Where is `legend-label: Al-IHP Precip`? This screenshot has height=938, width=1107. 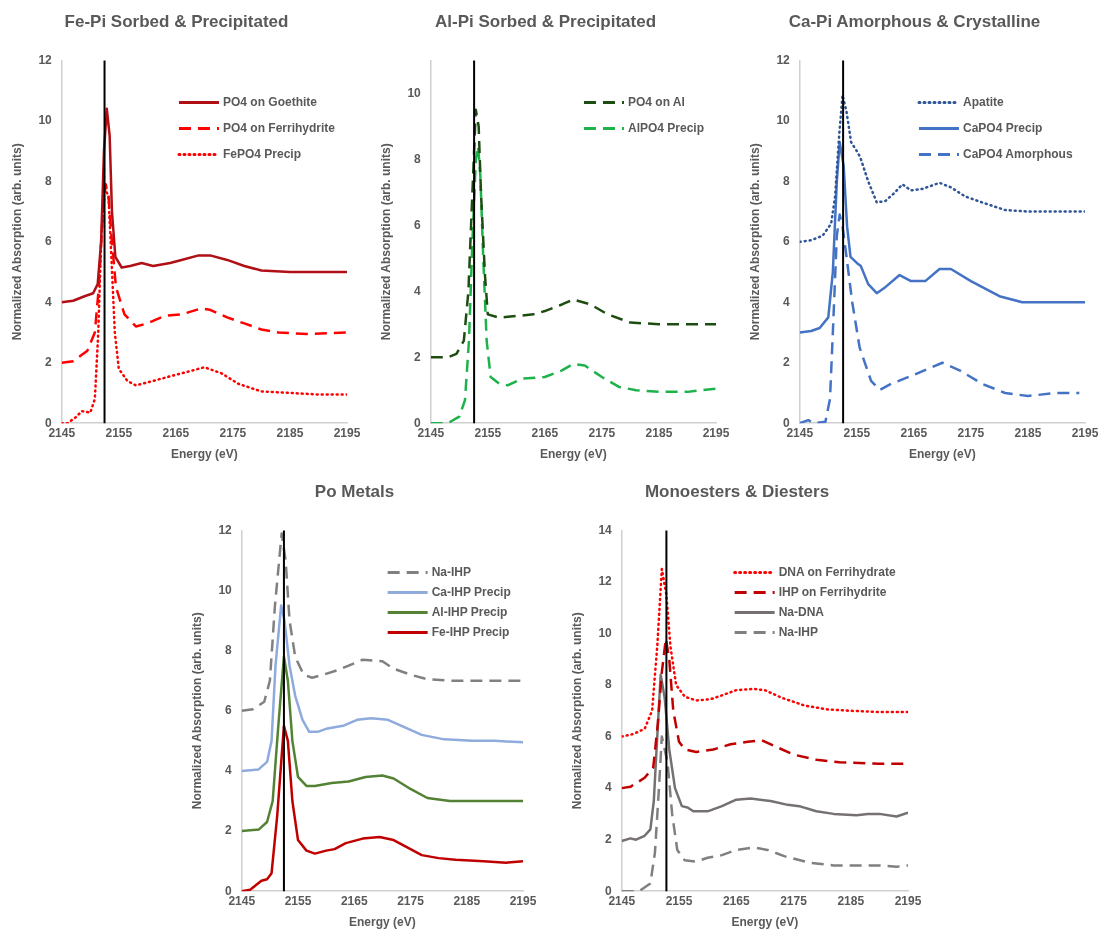
legend-label: Al-IHP Precip is located at coordinates (469, 611).